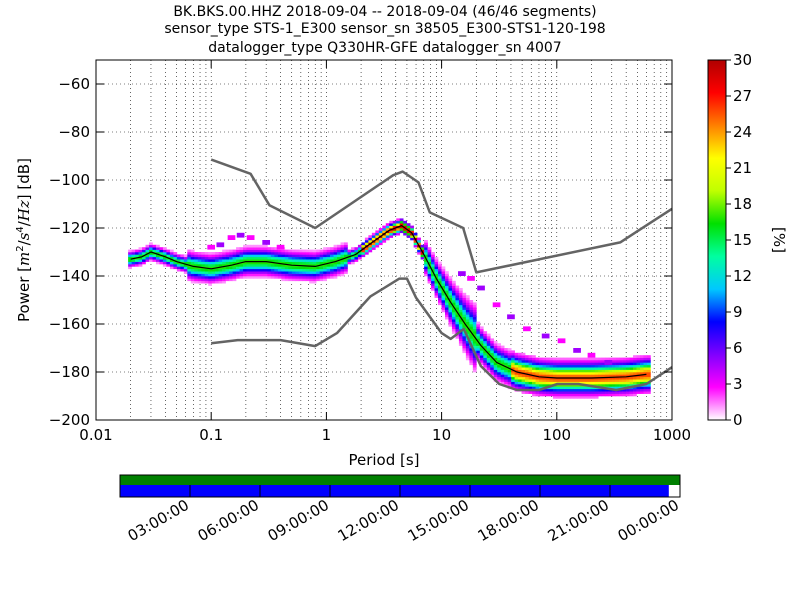 This screenshot has width=800, height=600. I want to click on psd-outlier-cell, so click(211, 247).